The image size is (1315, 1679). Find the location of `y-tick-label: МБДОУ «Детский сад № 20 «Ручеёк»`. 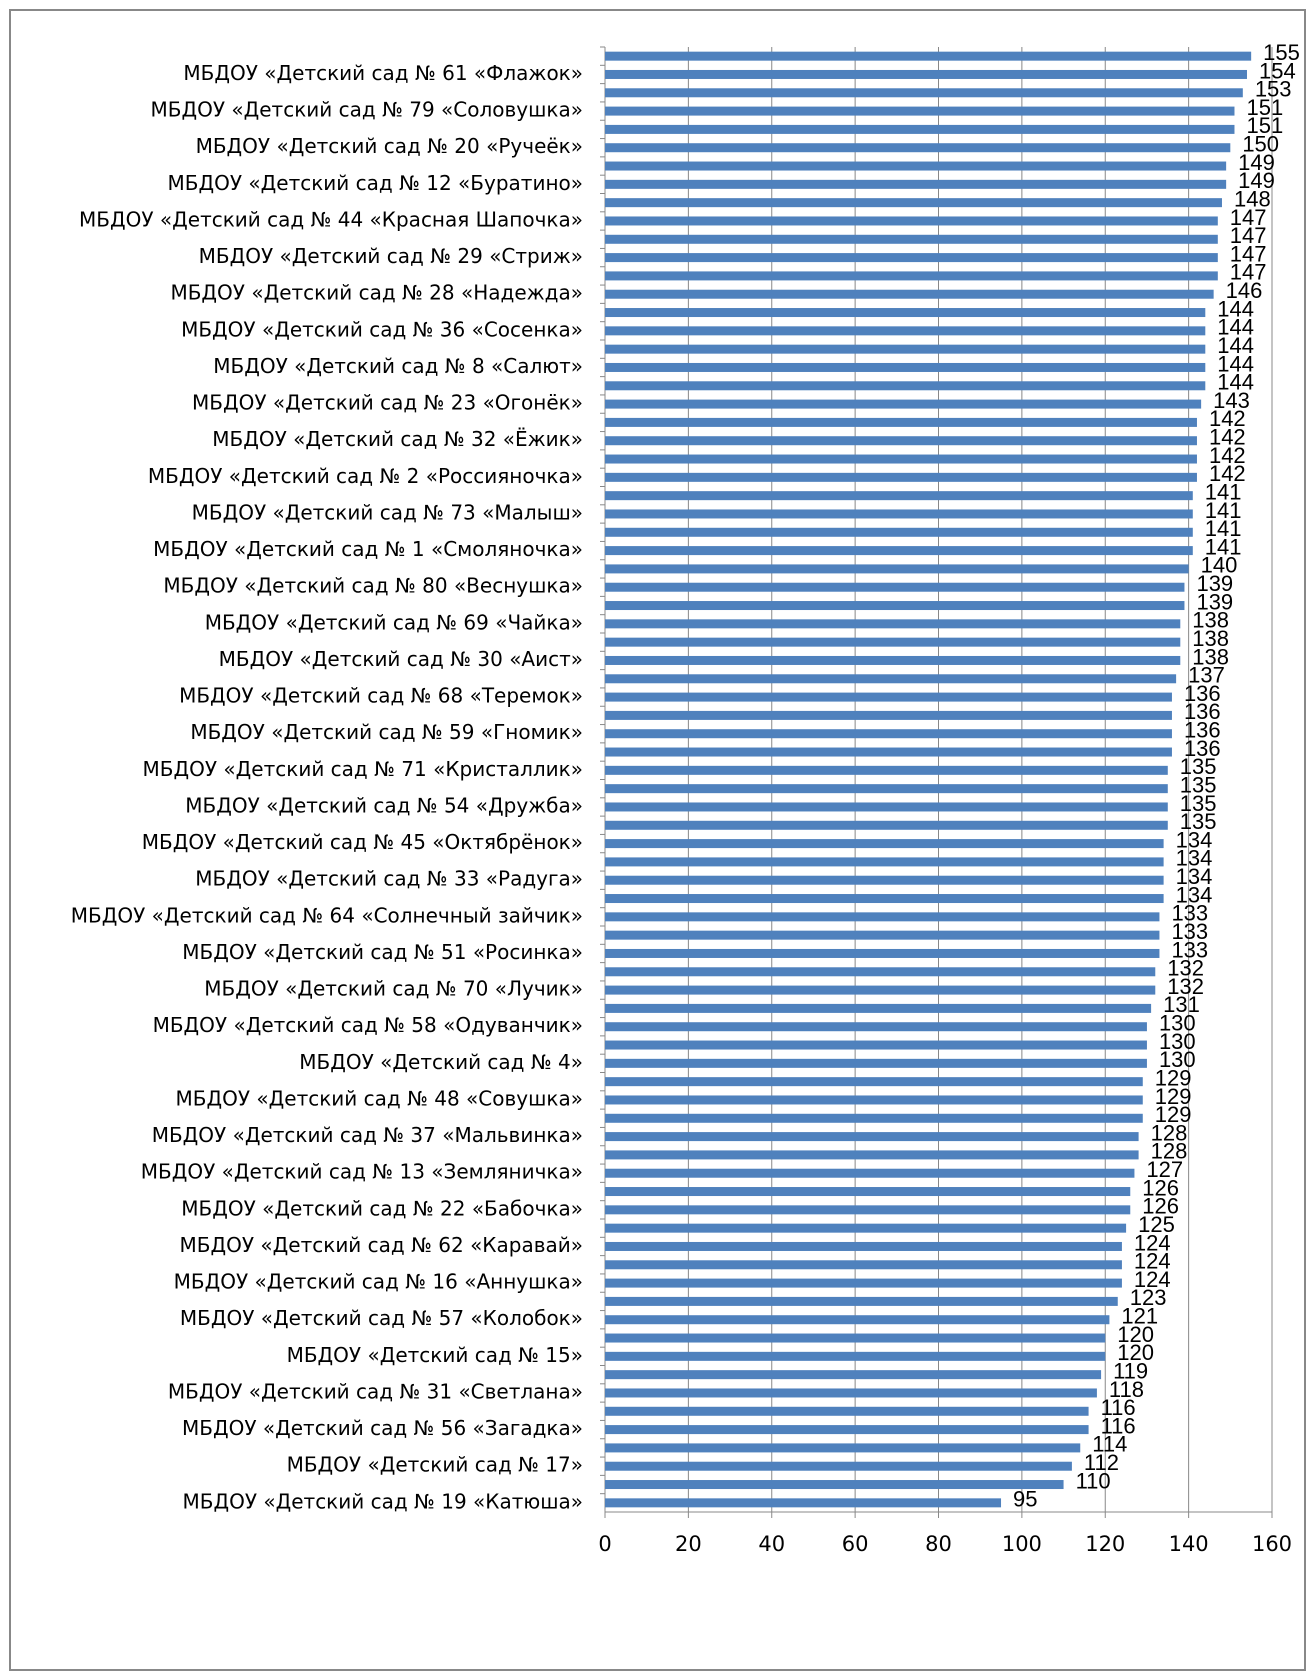

y-tick-label: МБДОУ «Детский сад № 20 «Ручеёк» is located at coordinates (389, 146).